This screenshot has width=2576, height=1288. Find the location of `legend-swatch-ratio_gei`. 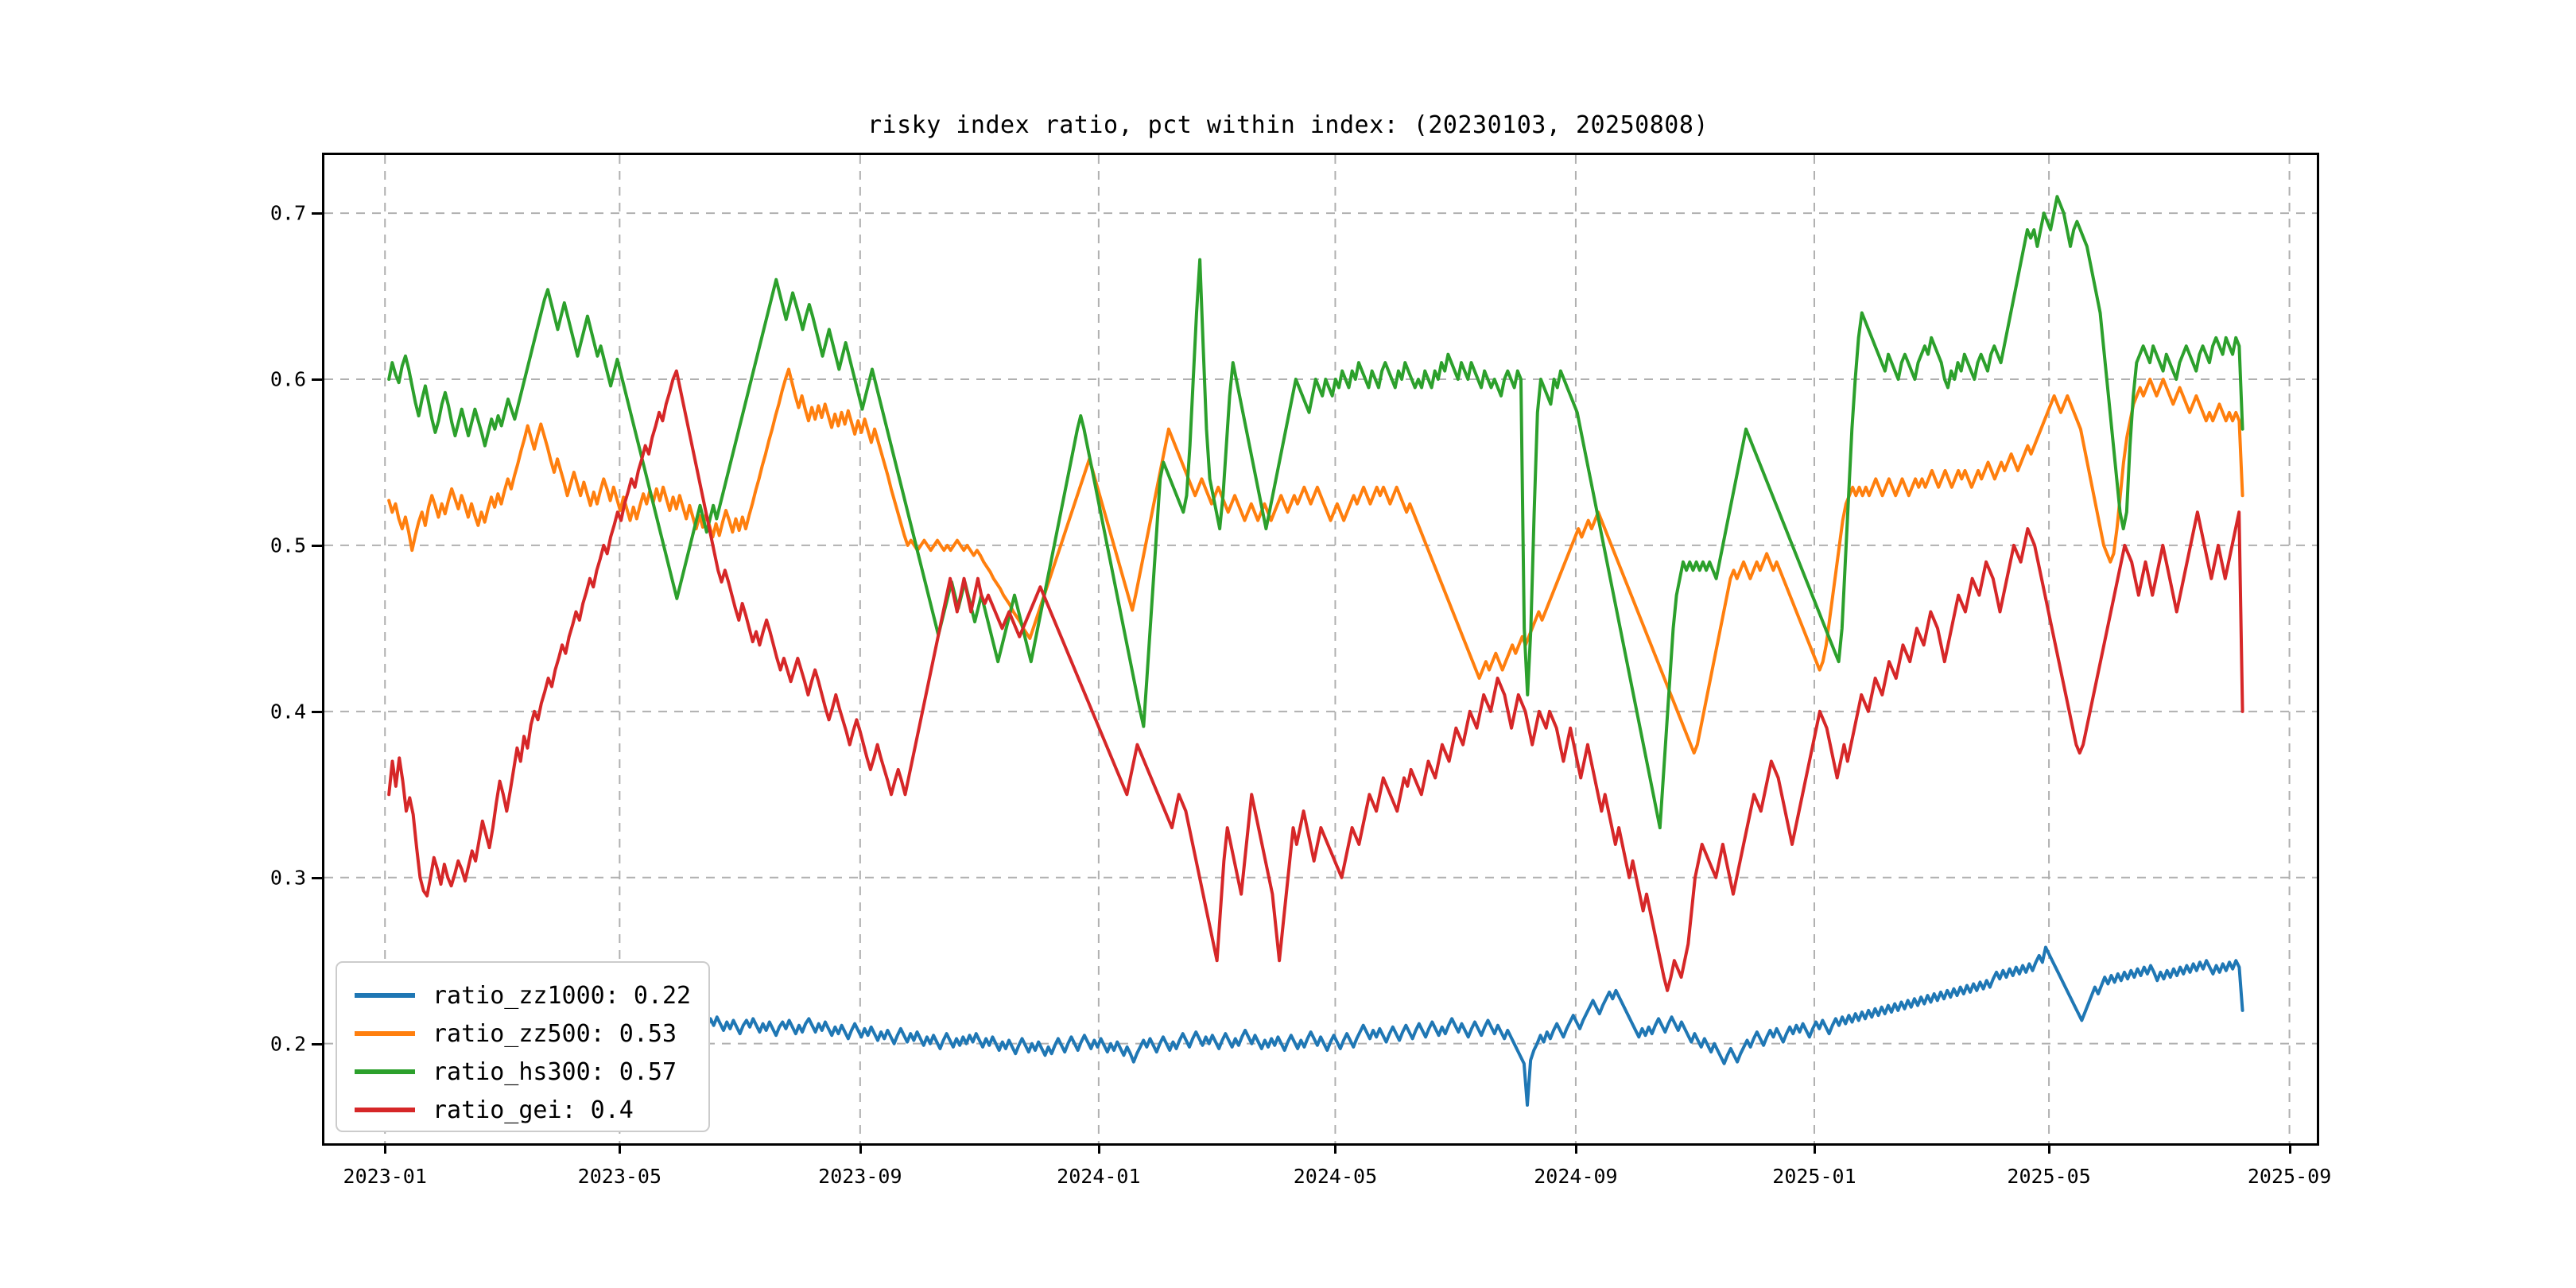

legend-swatch-ratio_gei is located at coordinates (385, 1110).